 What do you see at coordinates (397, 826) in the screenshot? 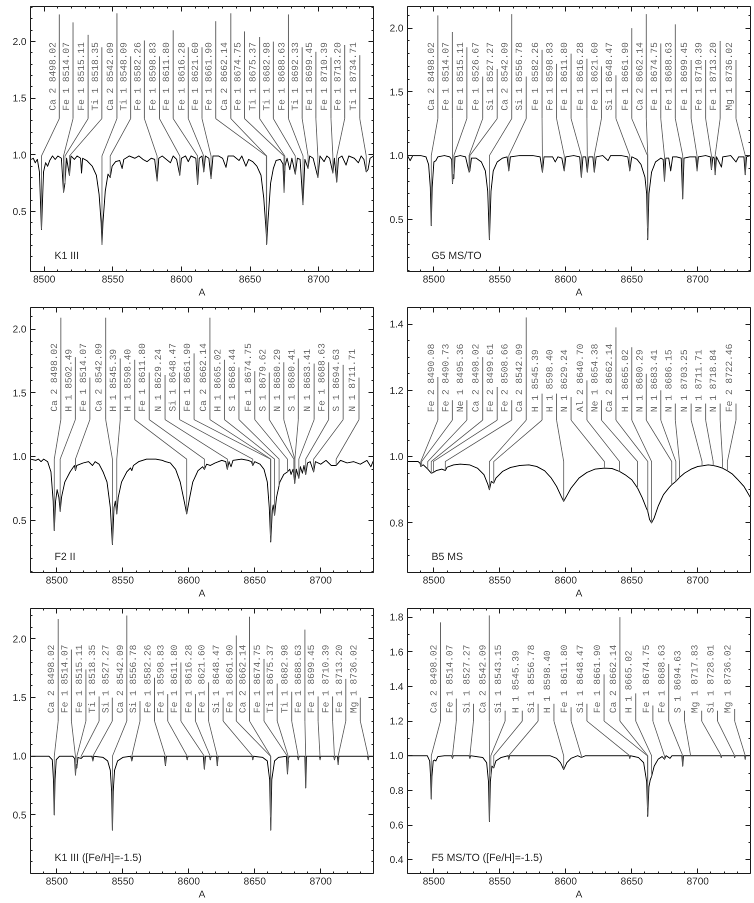
I see `y-tick-label: 0.6` at bounding box center [397, 826].